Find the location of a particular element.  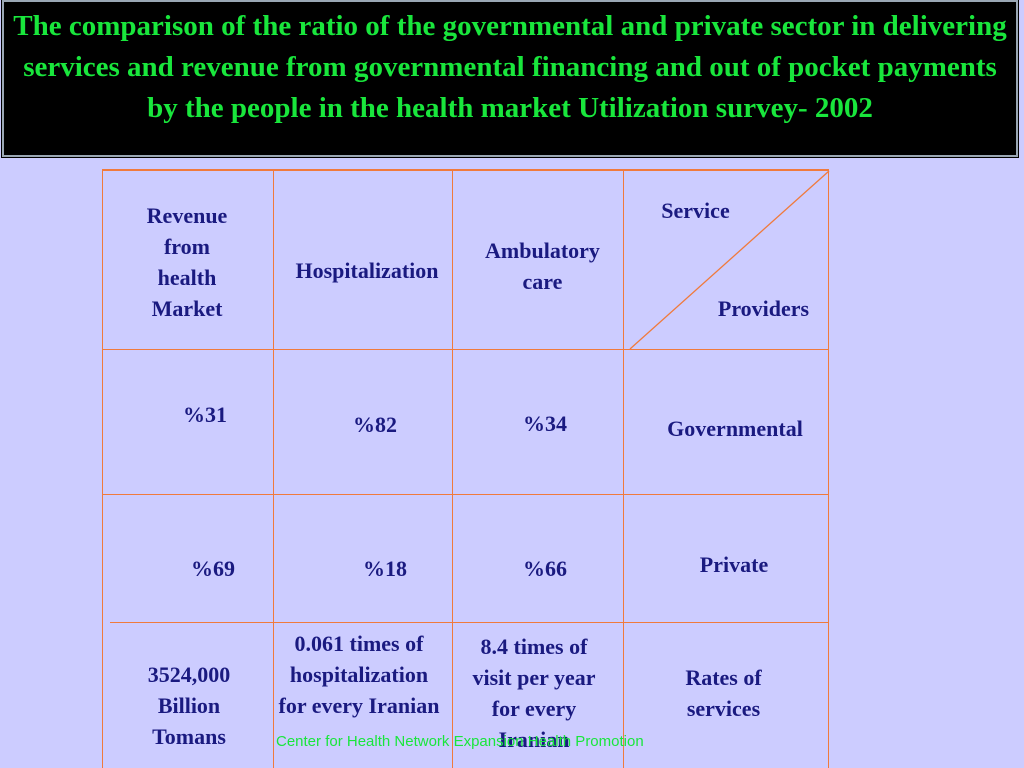

governmental-ambulatory: %34 is located at coordinates (545, 423).